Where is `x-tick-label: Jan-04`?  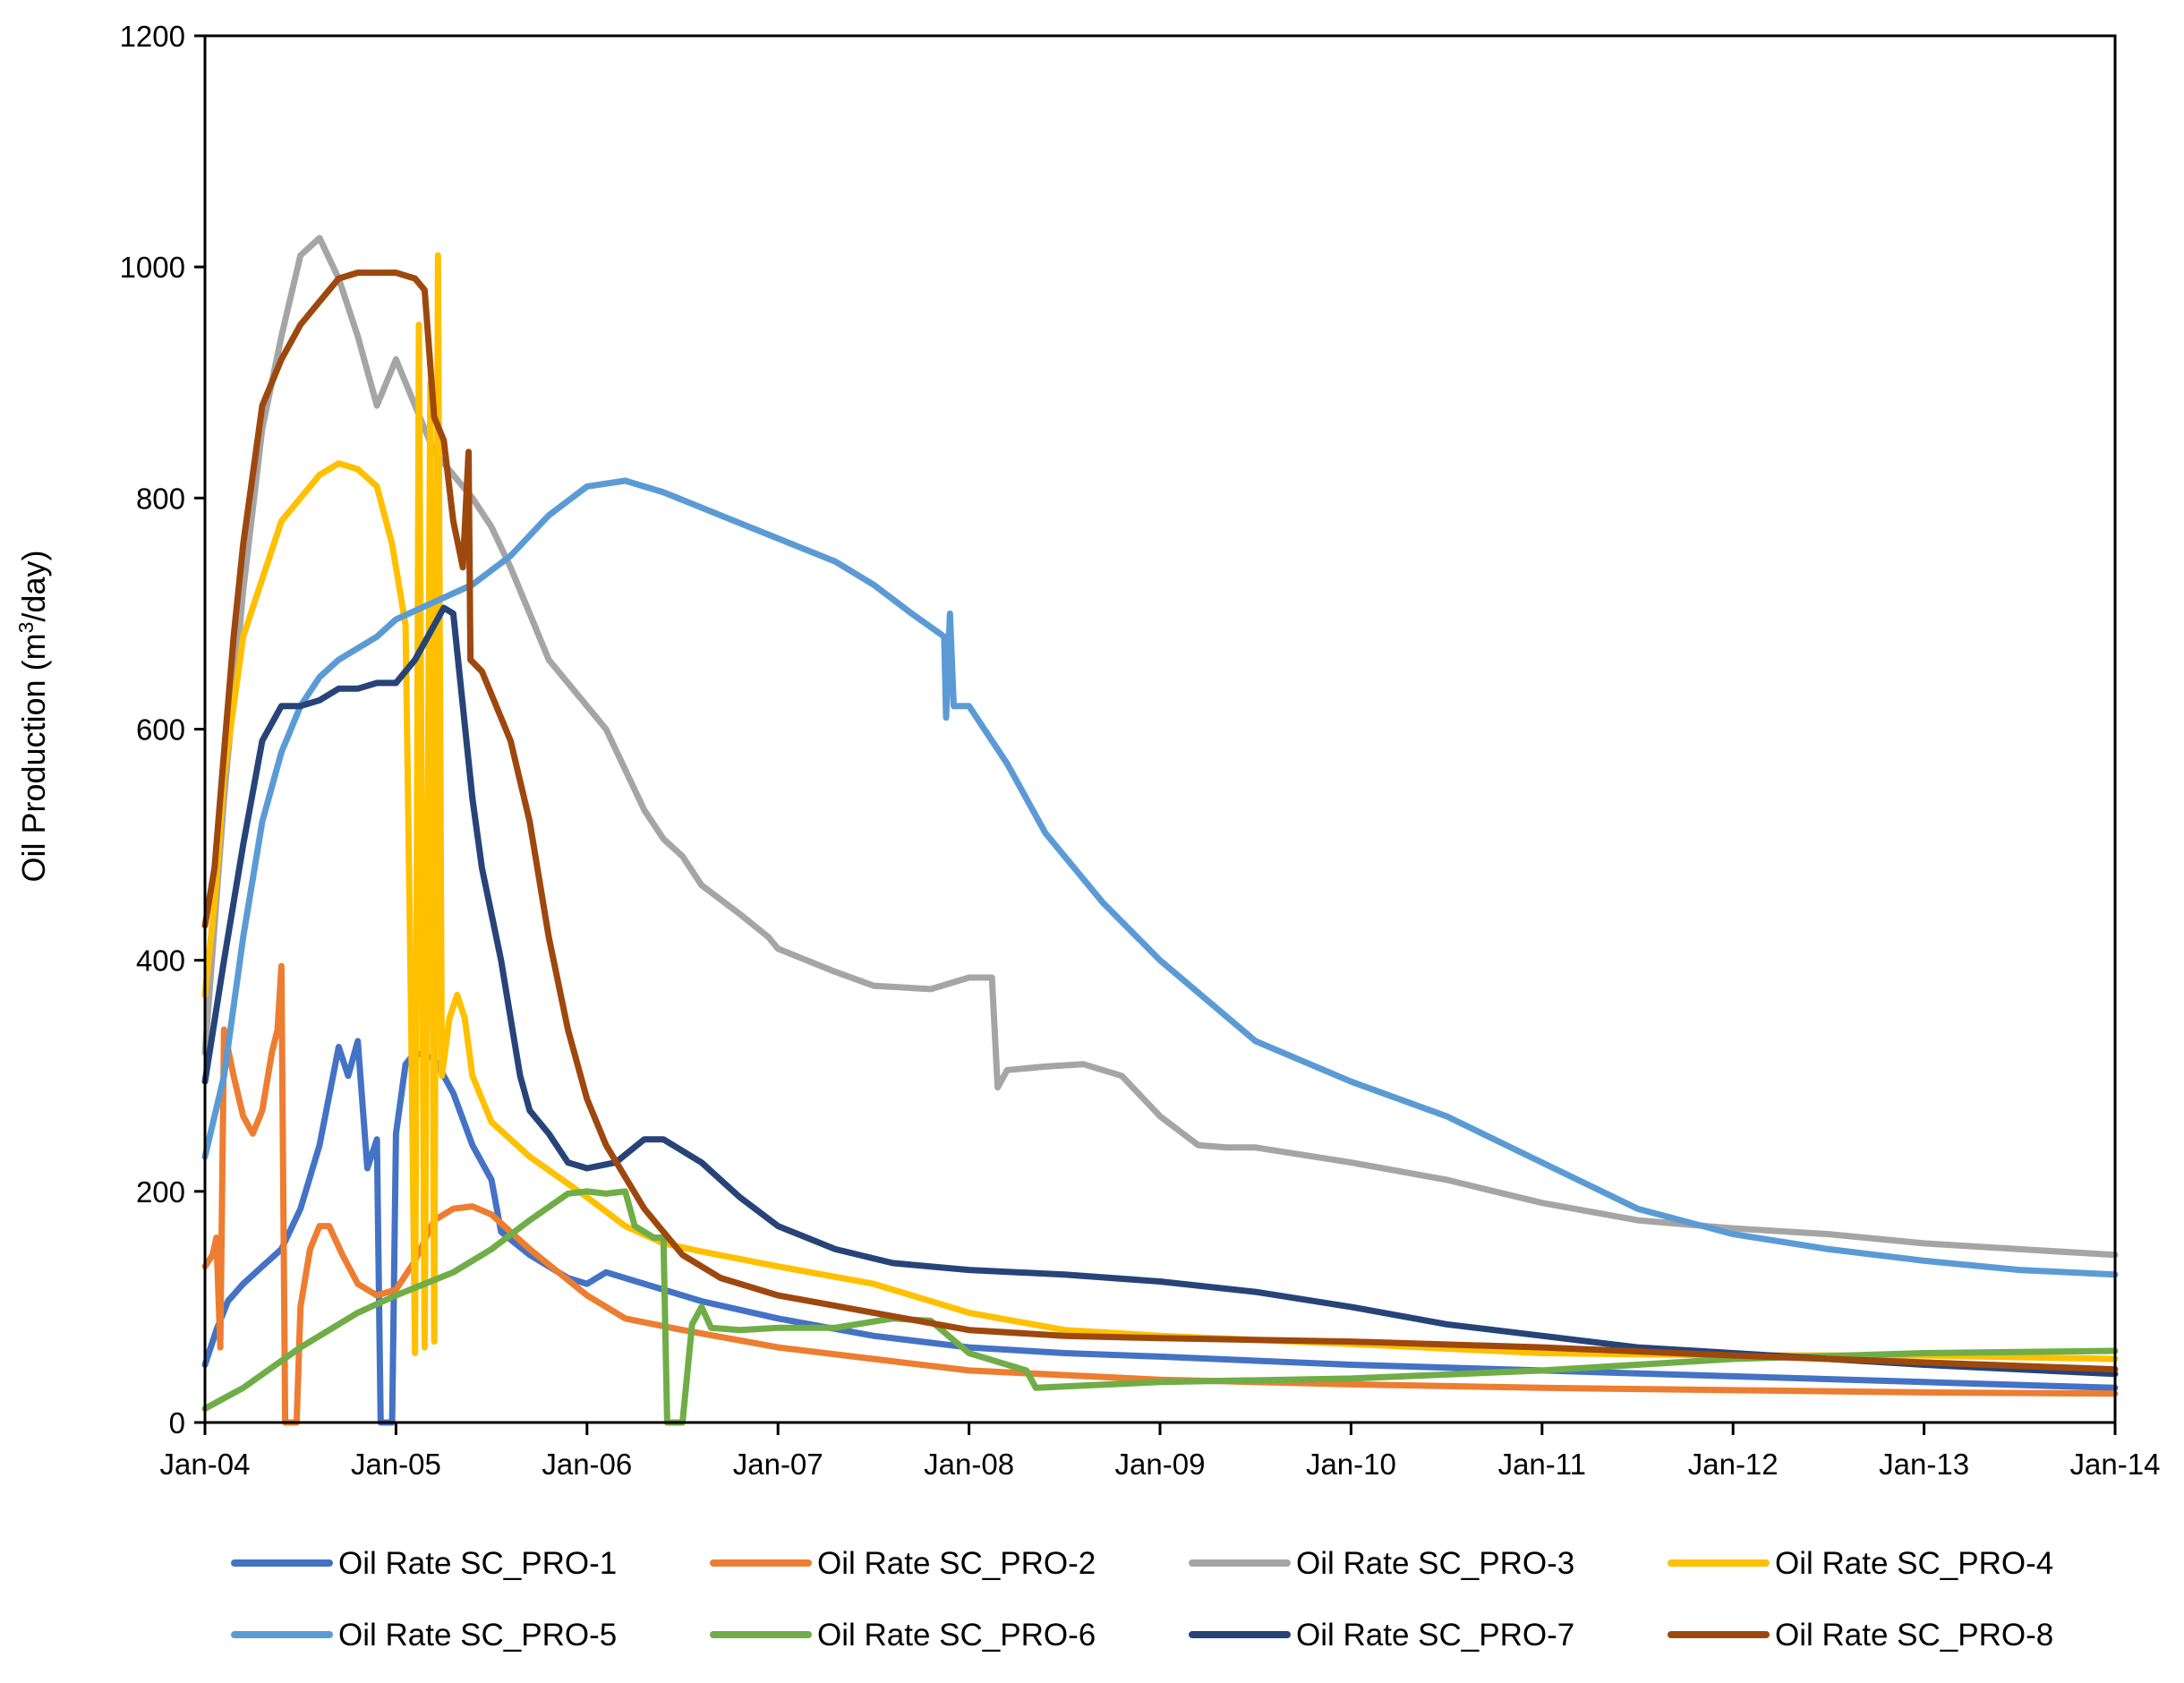
x-tick-label: Jan-04 is located at coordinates (205, 1465).